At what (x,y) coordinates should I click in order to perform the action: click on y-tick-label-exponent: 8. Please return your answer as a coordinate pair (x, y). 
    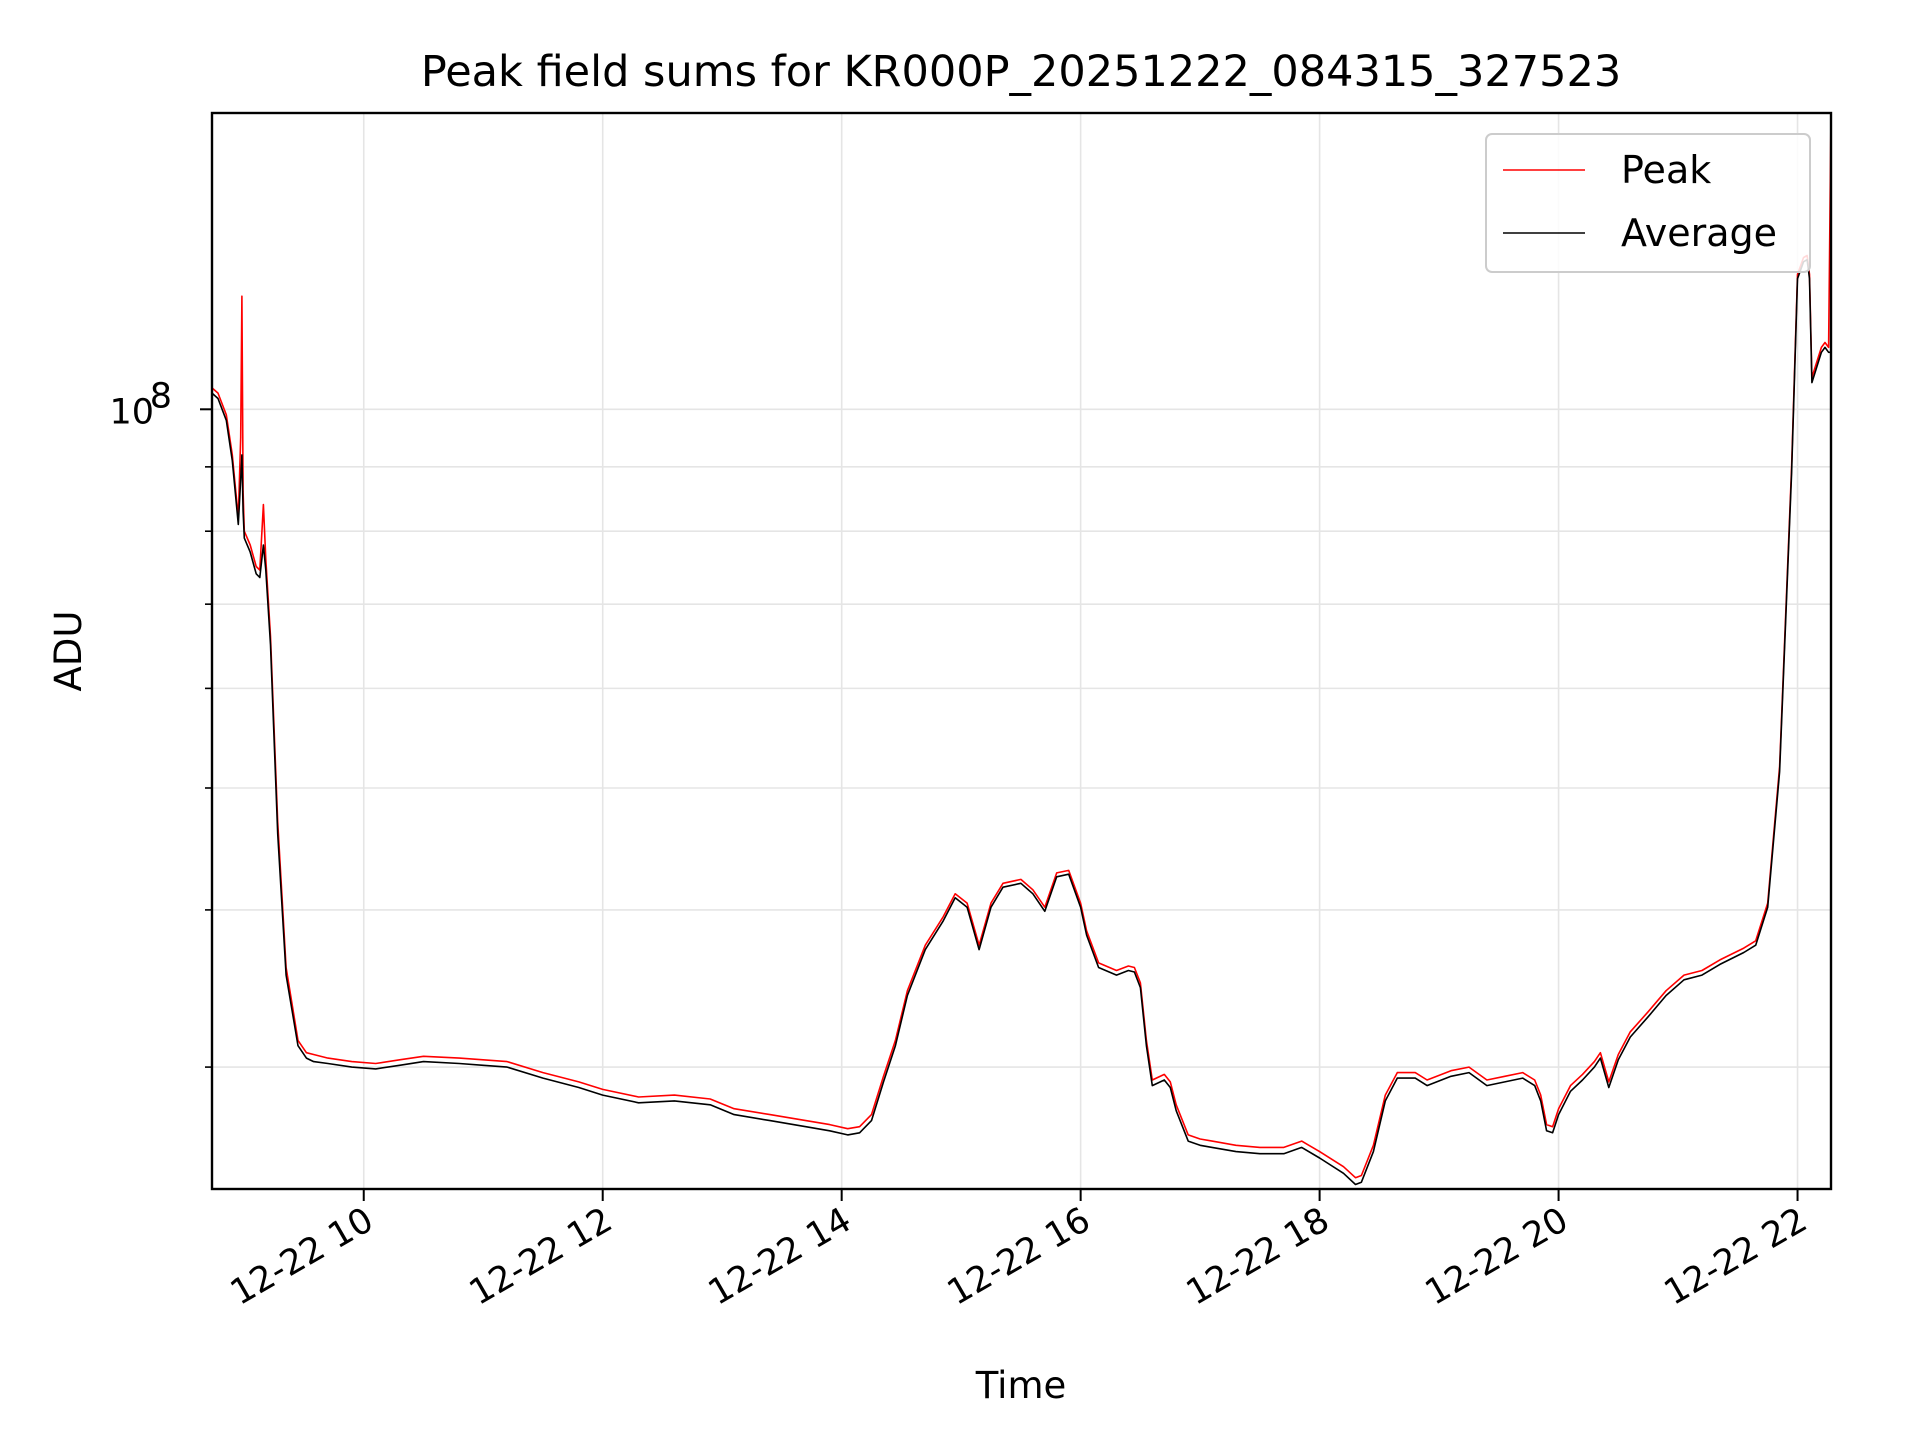
    Looking at the image, I should click on (161, 396).